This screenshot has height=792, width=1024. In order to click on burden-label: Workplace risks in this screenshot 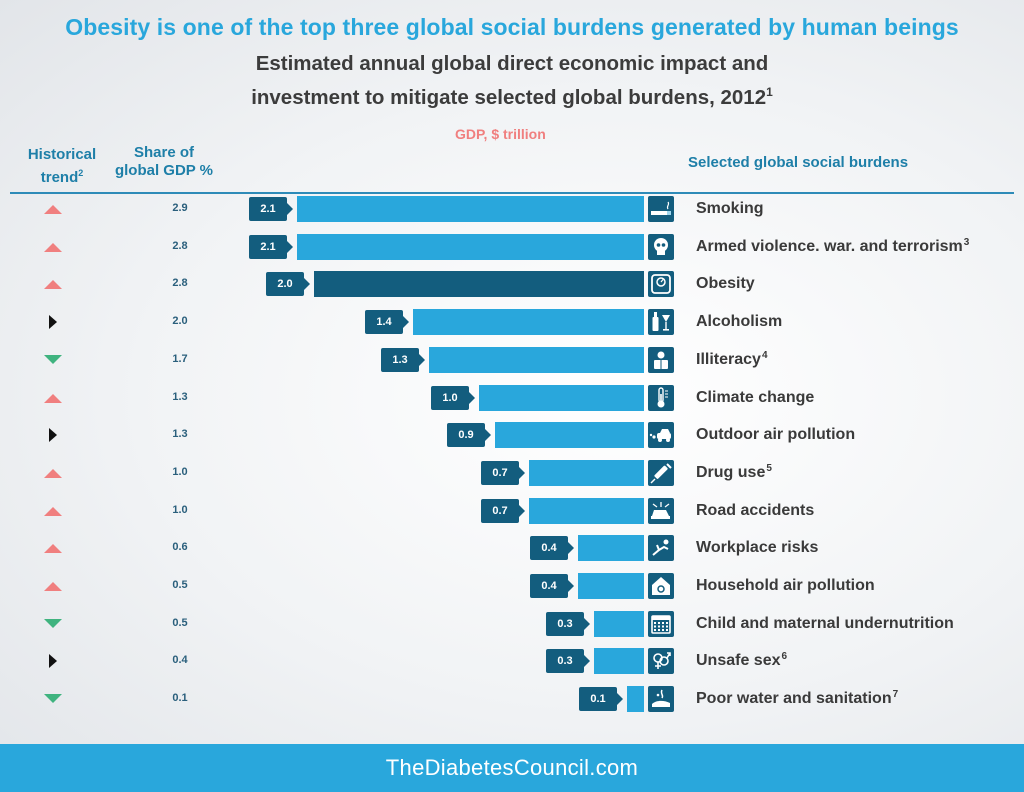, I will do `click(757, 548)`.